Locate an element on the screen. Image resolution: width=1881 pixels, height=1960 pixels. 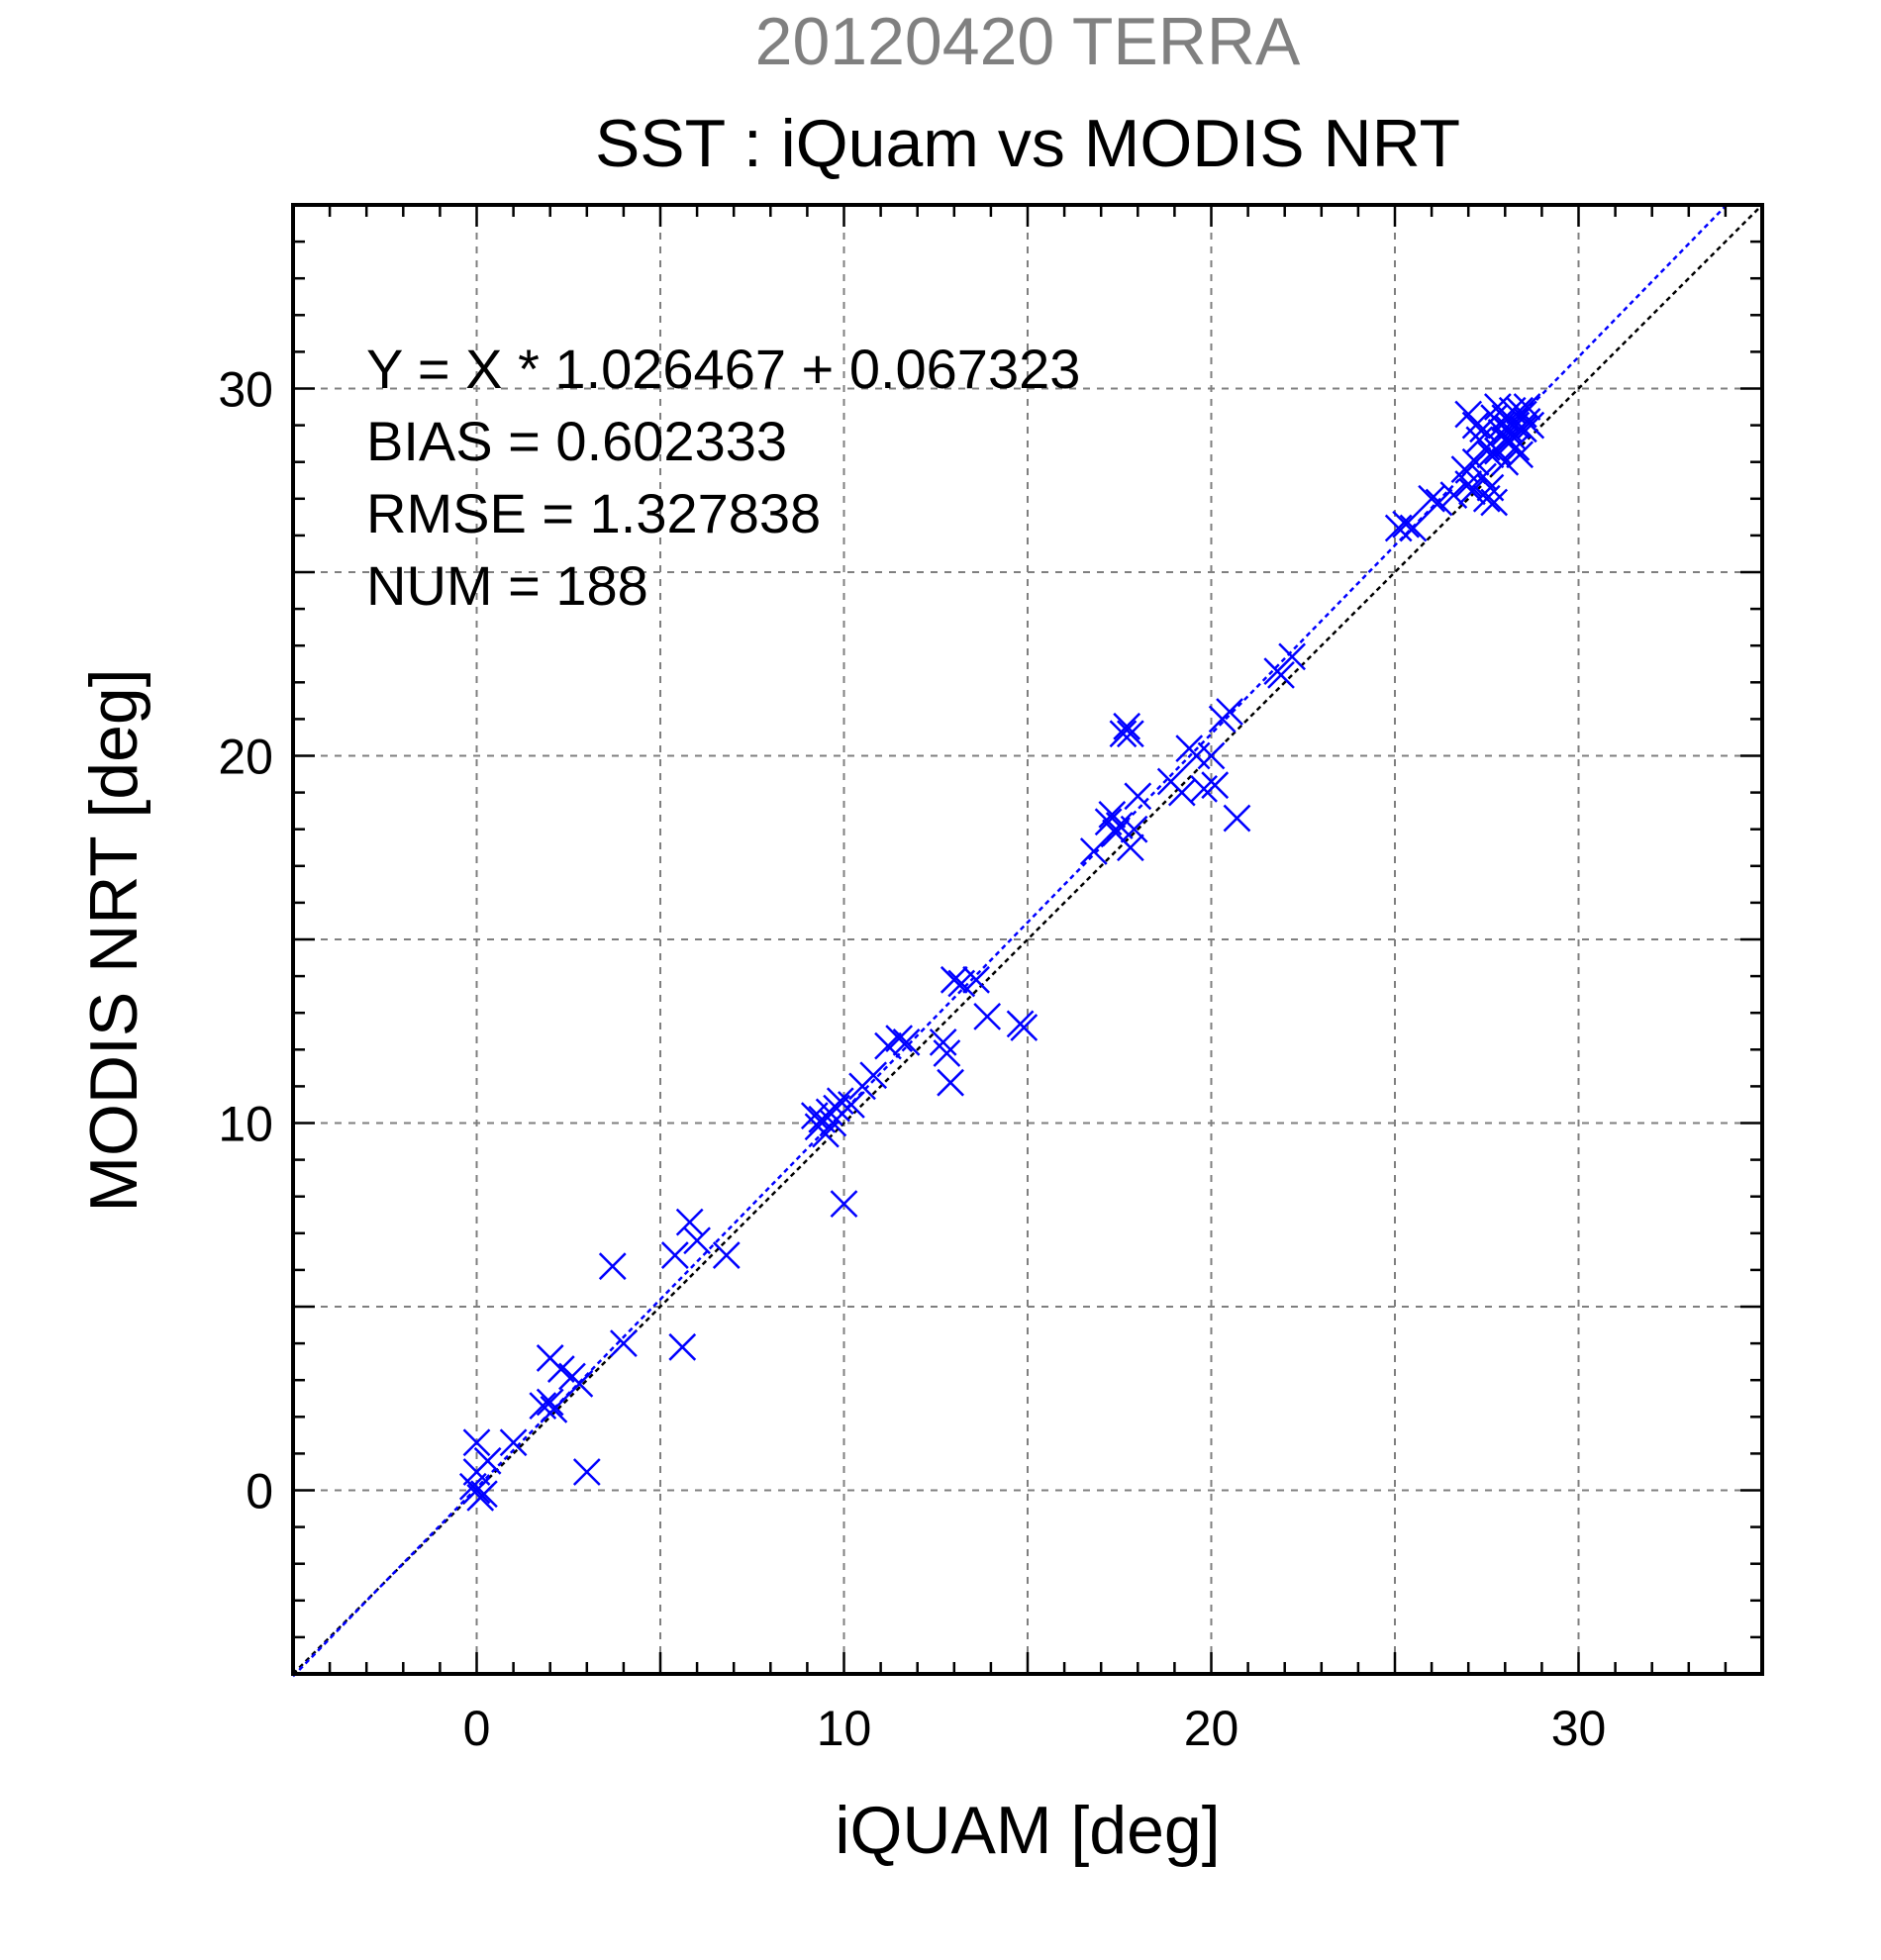
chart-title: SST : iQuam vs MODIS NRT is located at coordinates (1027, 143).